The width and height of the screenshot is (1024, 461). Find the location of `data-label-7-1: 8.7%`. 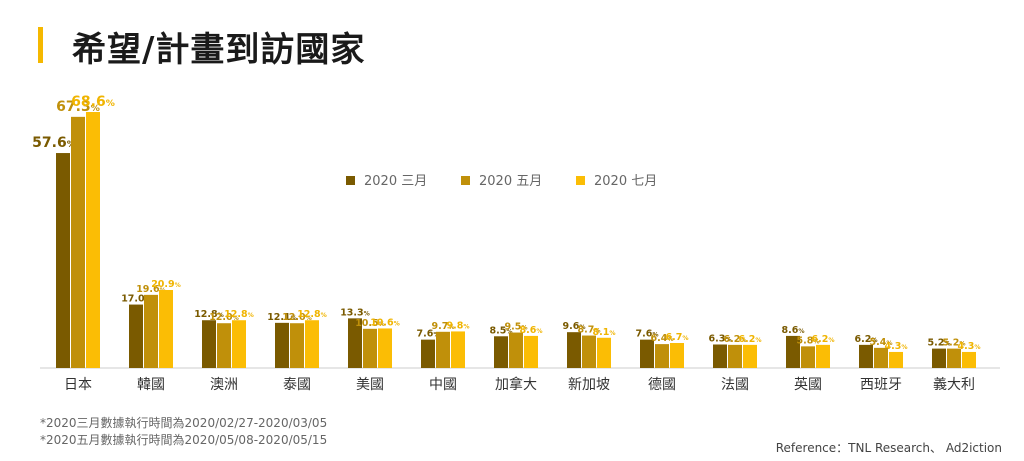

data-label-7-1: 8.7% is located at coordinates (588, 330).